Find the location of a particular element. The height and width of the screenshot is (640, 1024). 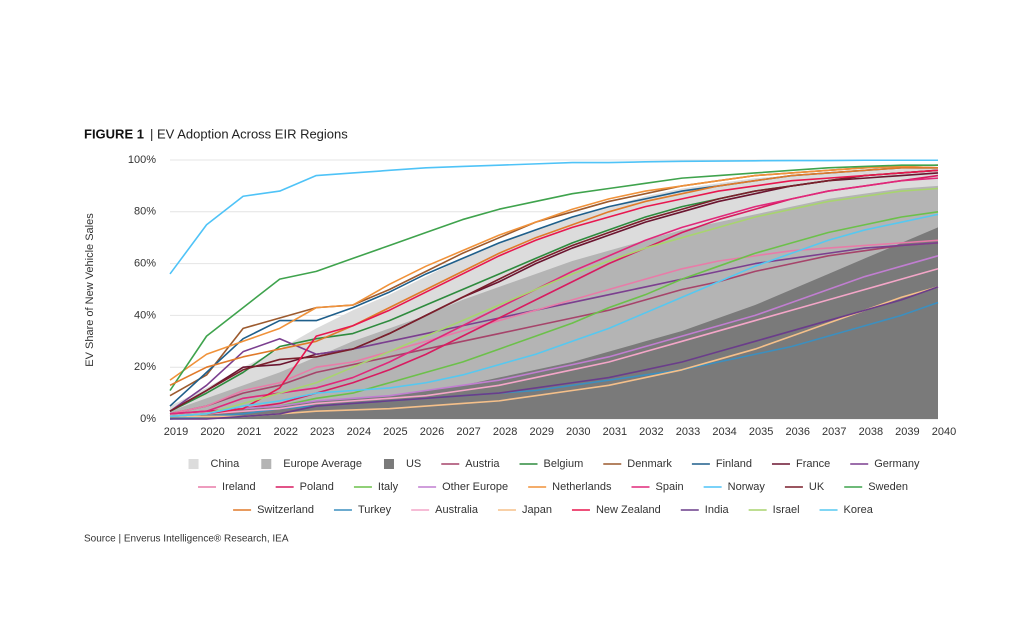

legend-label: France is located at coordinates (813, 464).